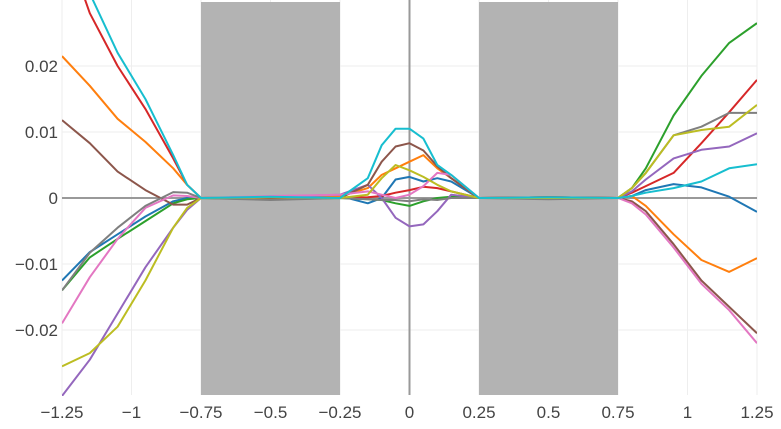 The width and height of the screenshot is (781, 429). What do you see at coordinates (61, 412) in the screenshot?
I see `x-tick-label: −1.25` at bounding box center [61, 412].